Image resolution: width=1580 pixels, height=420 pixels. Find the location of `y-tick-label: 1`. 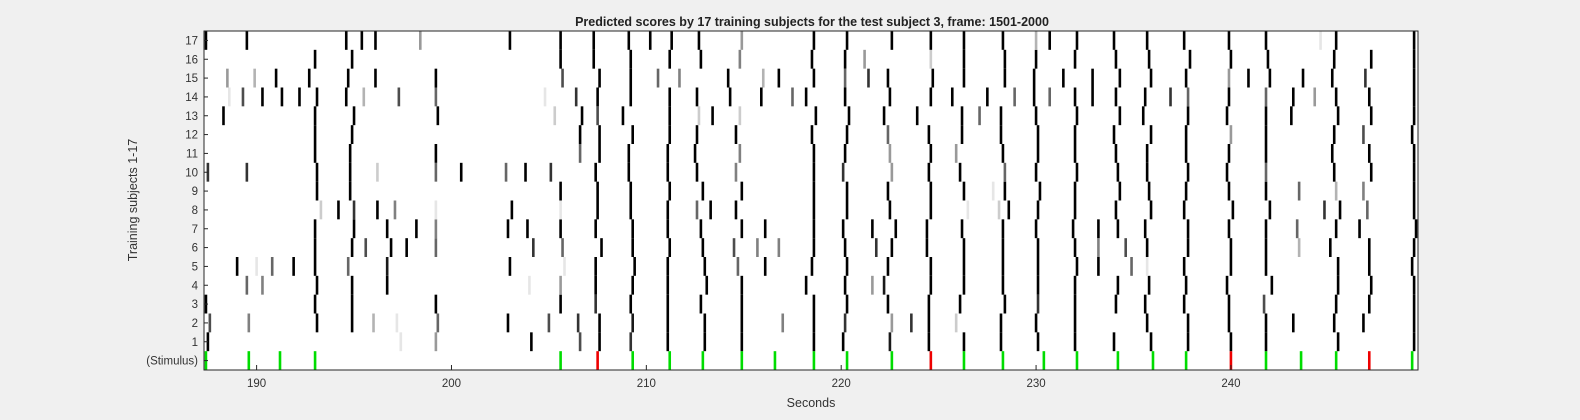

y-tick-label: 1 is located at coordinates (195, 343).